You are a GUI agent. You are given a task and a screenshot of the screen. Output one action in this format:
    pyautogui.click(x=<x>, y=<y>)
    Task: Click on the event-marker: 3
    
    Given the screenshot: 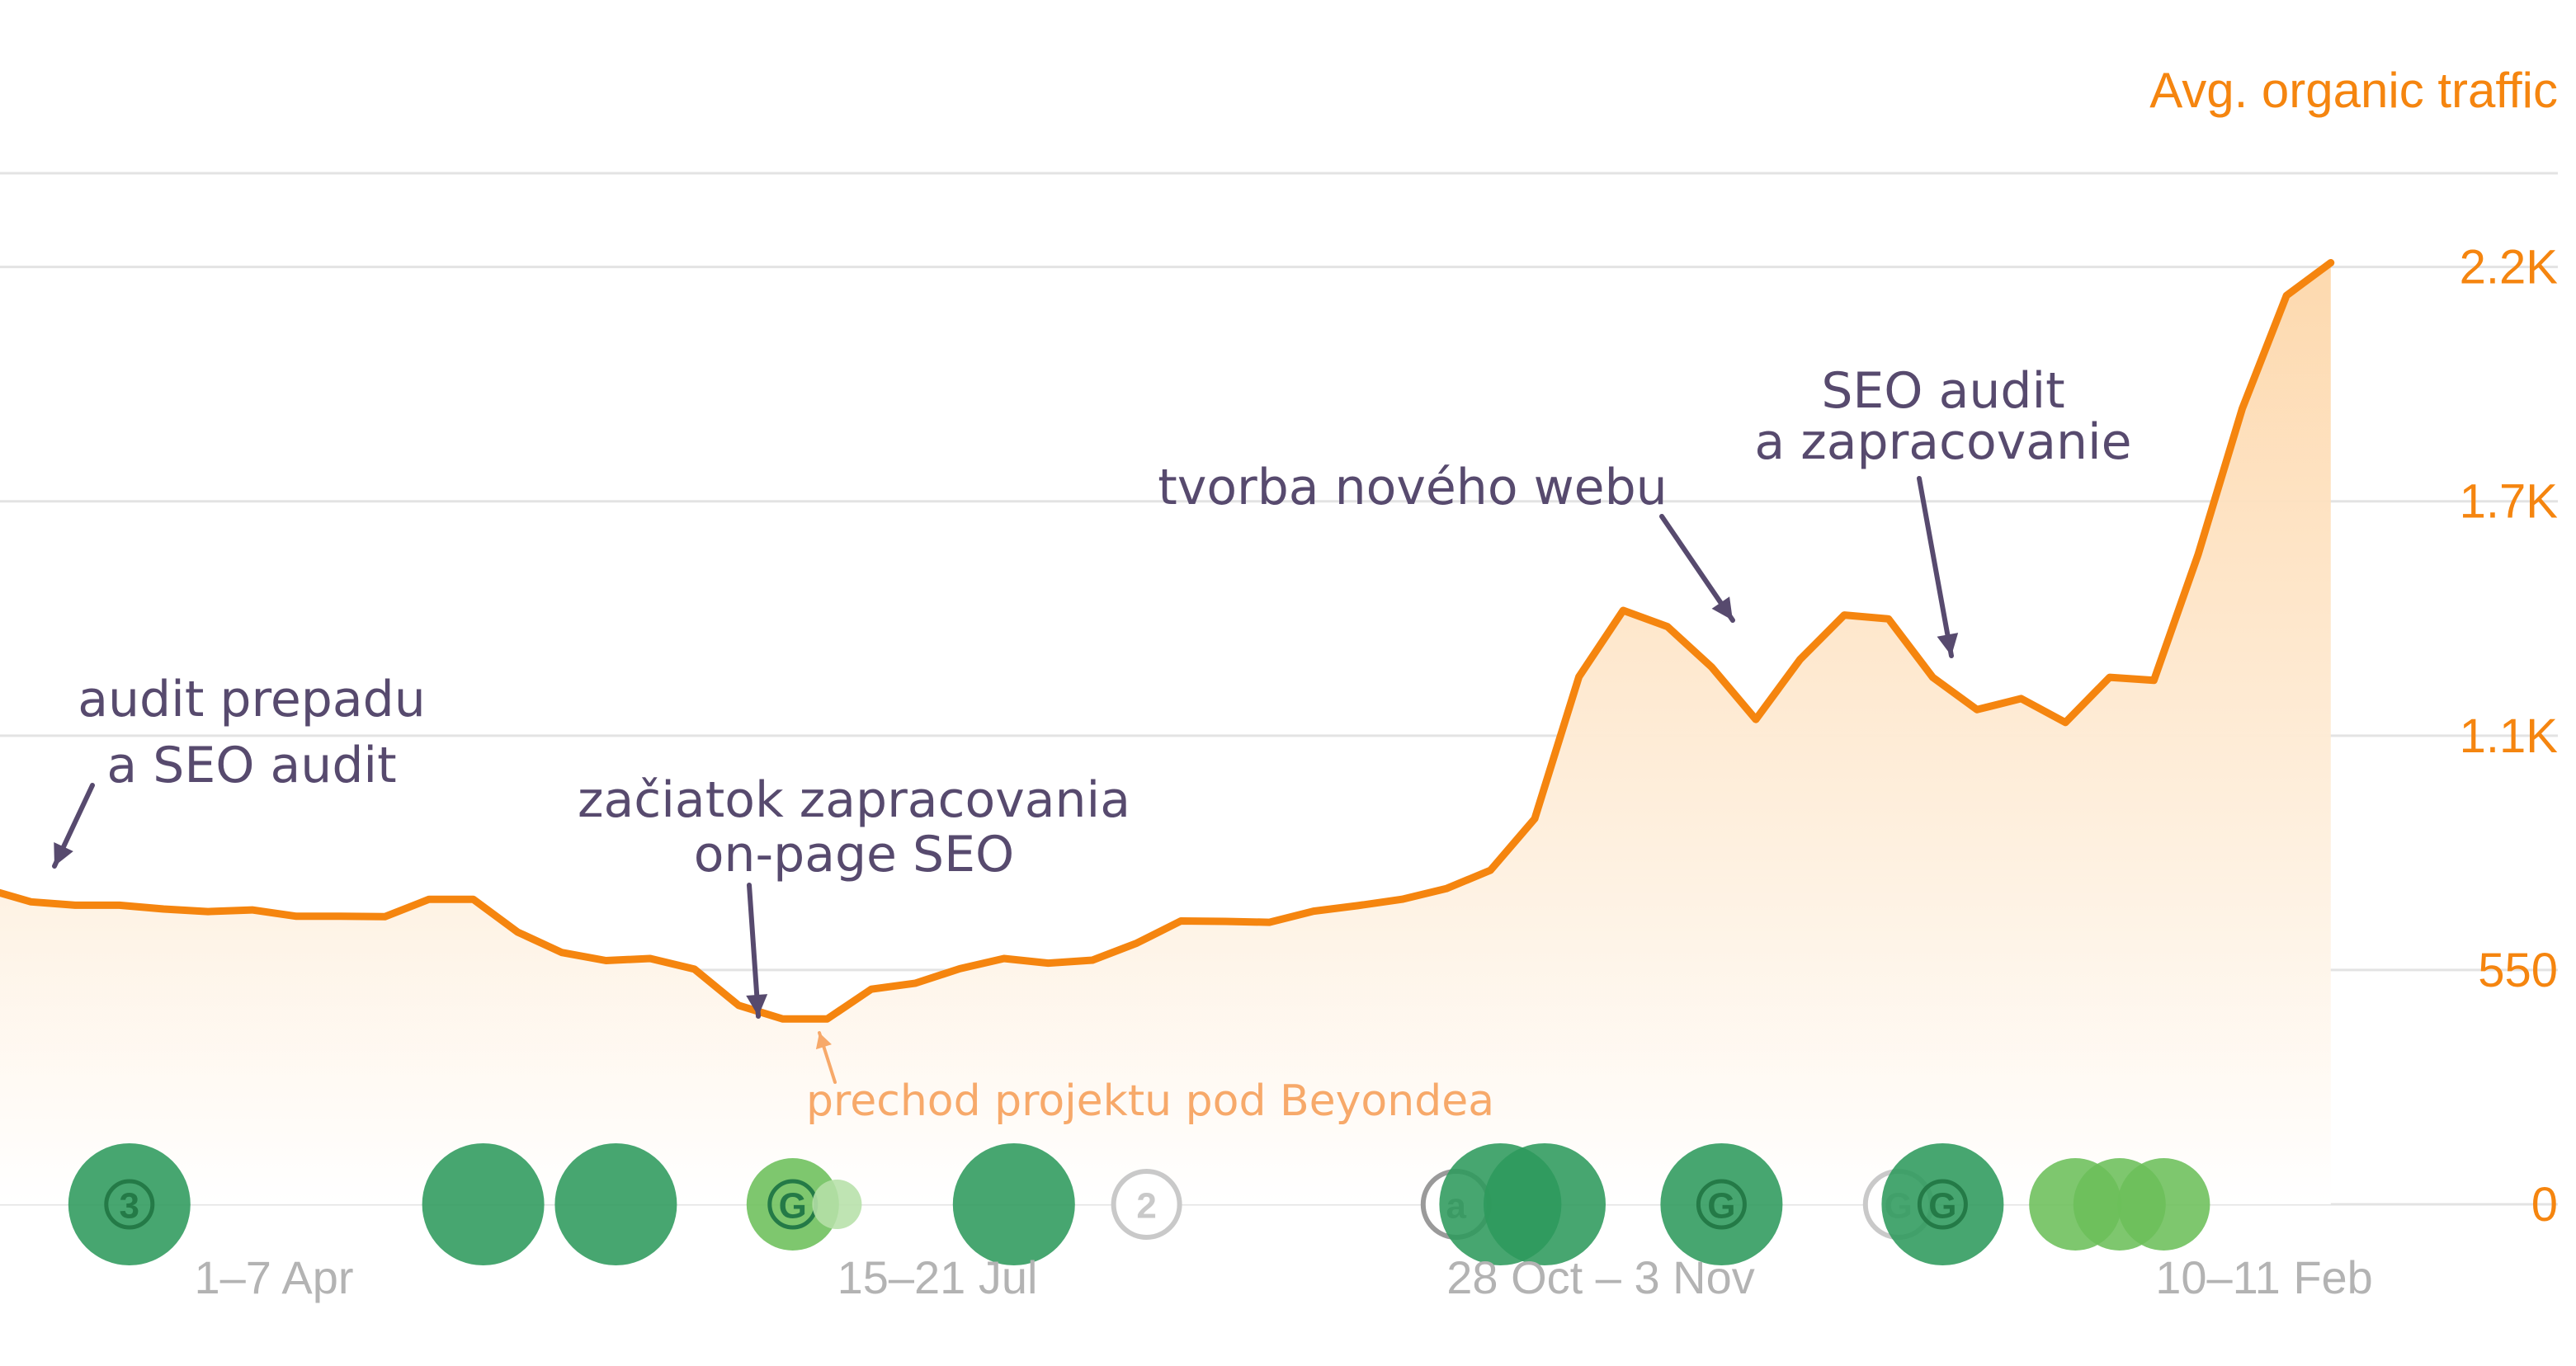 What is the action you would take?
    pyautogui.click(x=129, y=1204)
    